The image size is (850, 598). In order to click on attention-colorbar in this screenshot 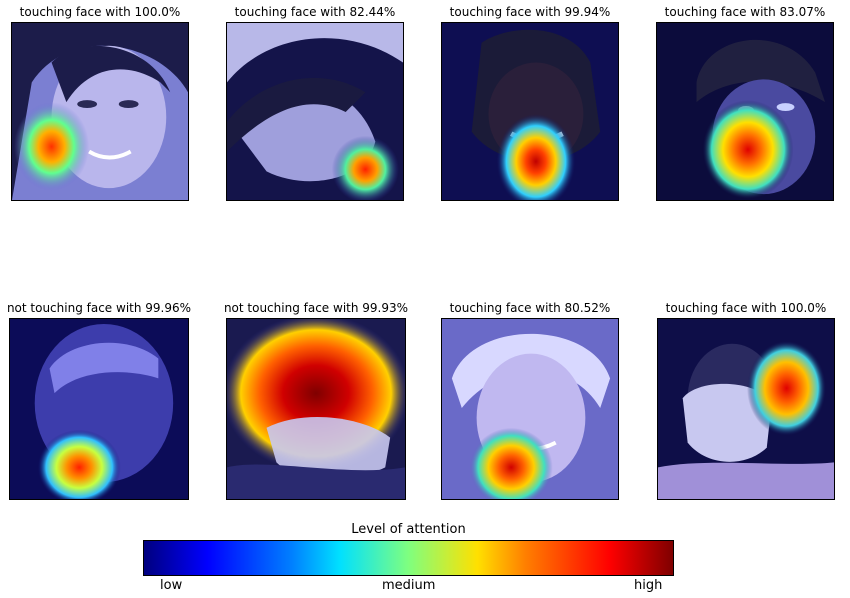, I will do `click(408, 558)`.